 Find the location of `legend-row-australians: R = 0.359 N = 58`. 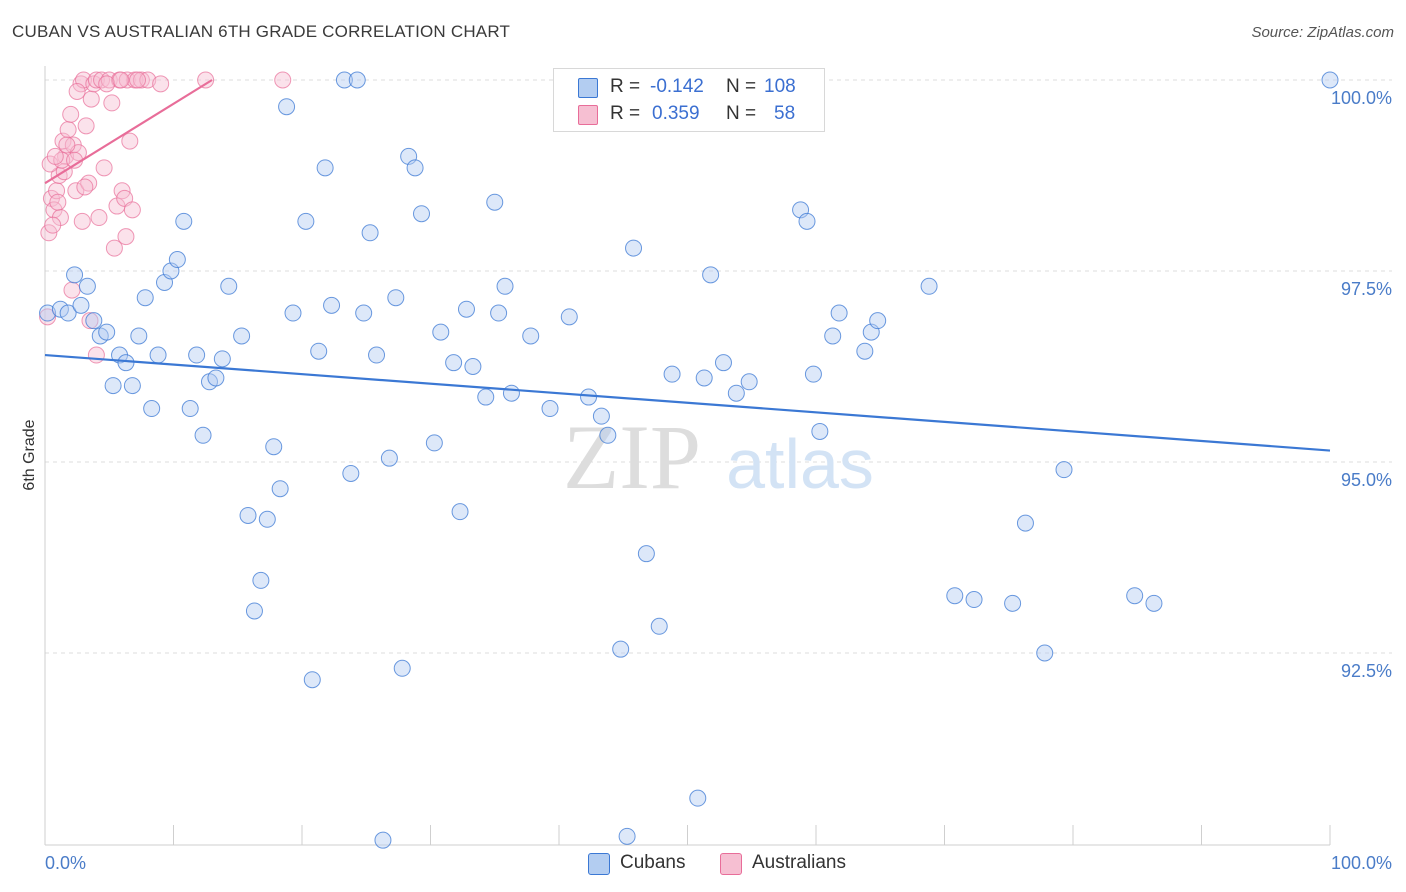

legend-row-australians: R = 0.359 N = 58 is located at coordinates (689, 114).